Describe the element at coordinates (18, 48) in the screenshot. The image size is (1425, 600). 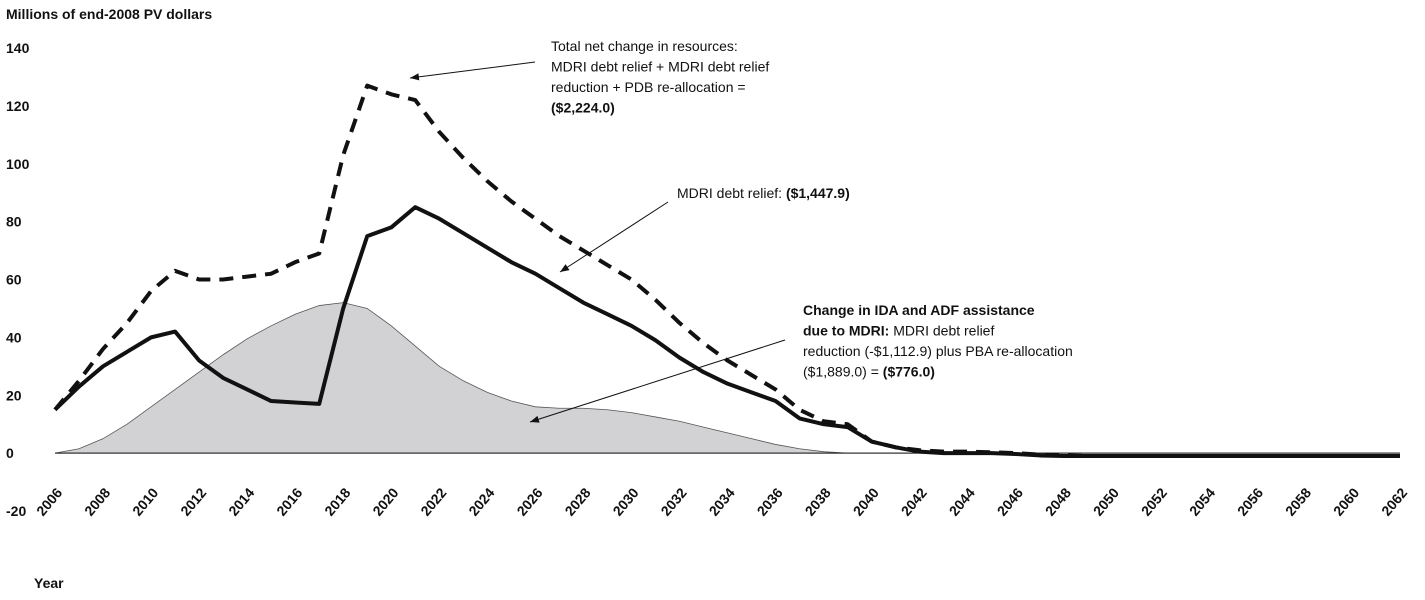
I see `y-tick-label: 140` at that location.